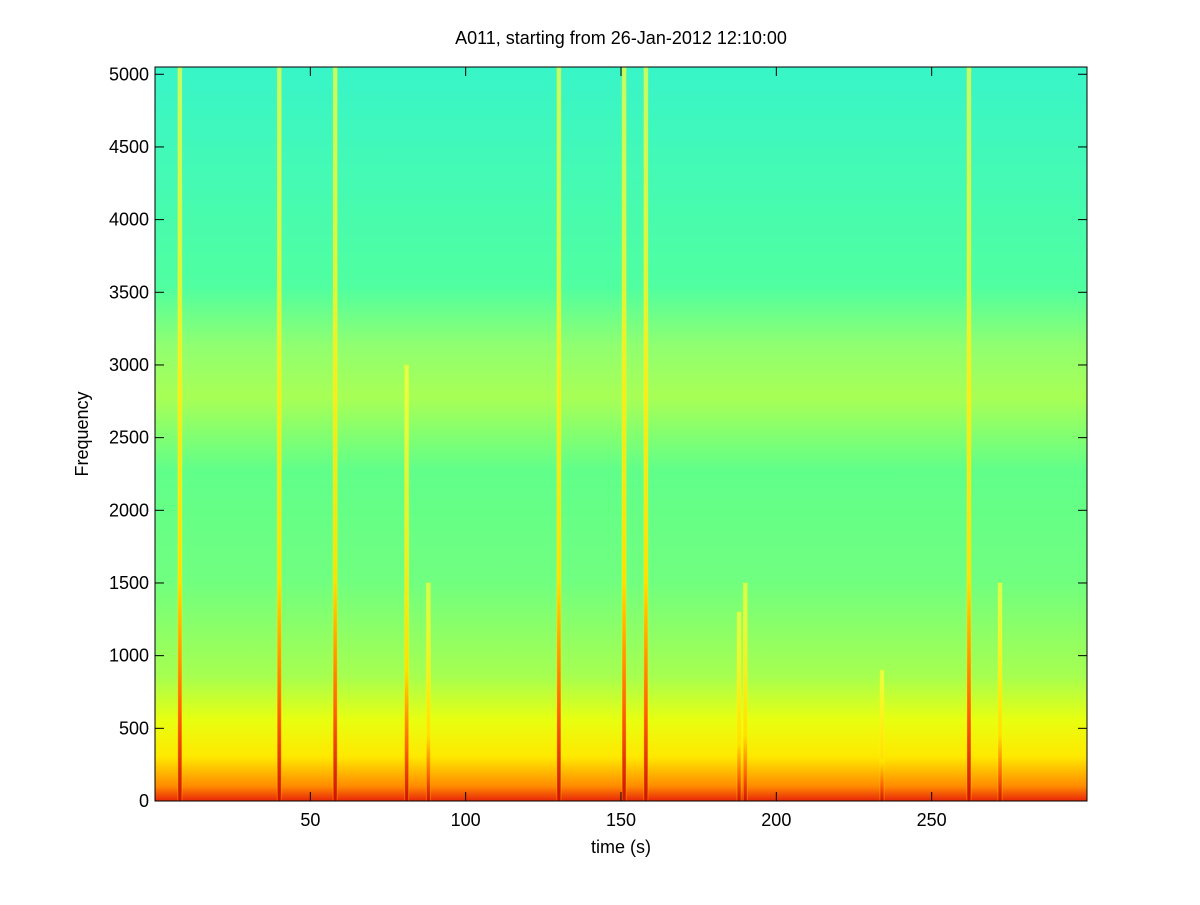  What do you see at coordinates (466, 820) in the screenshot?
I see `x-tick-label: 100` at bounding box center [466, 820].